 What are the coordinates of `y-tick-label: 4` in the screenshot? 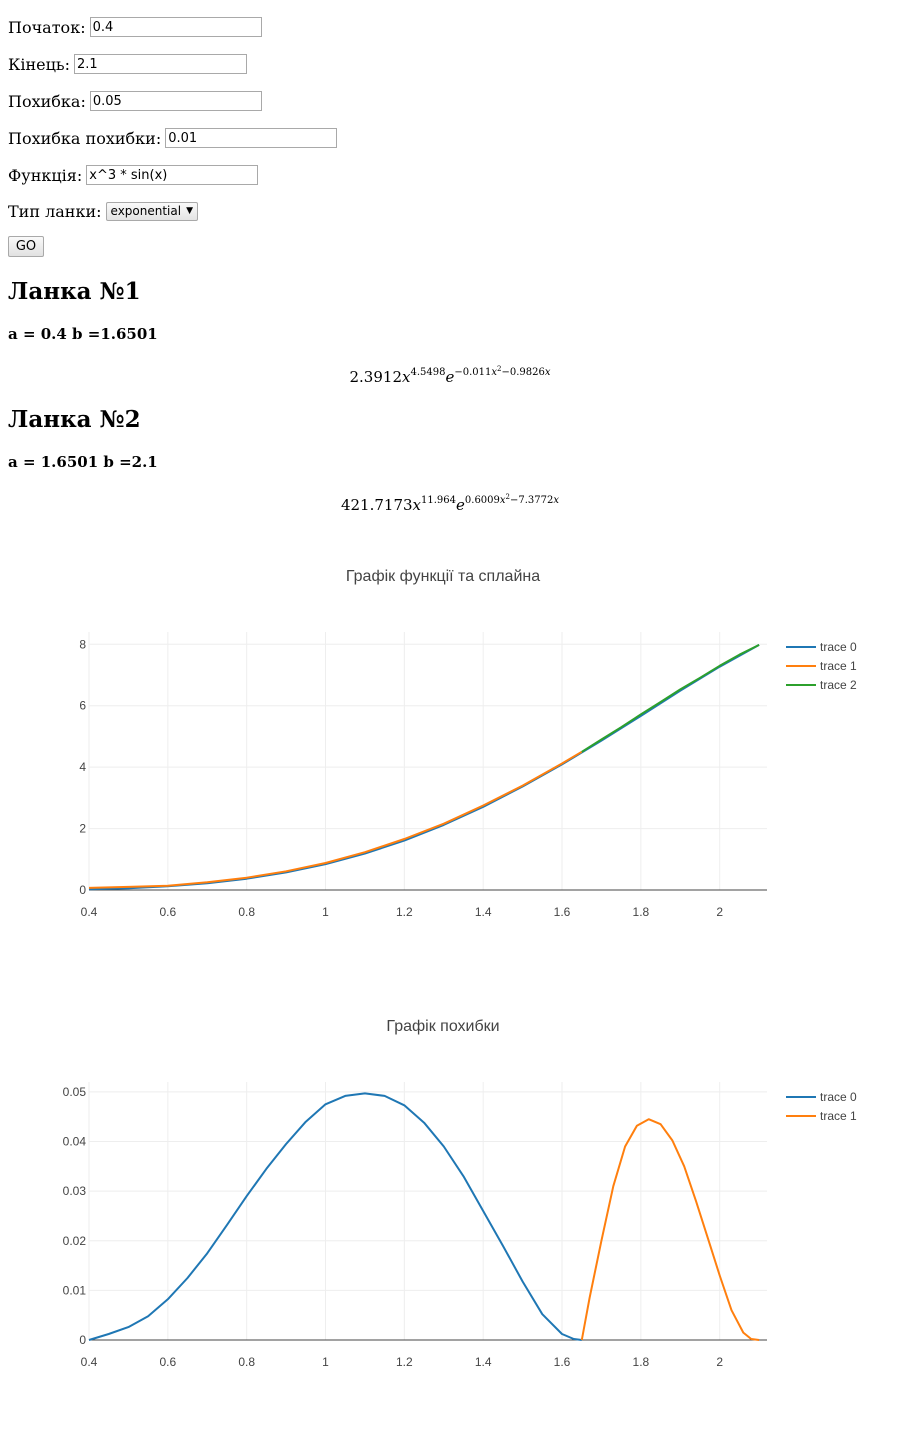 It's located at (82, 767).